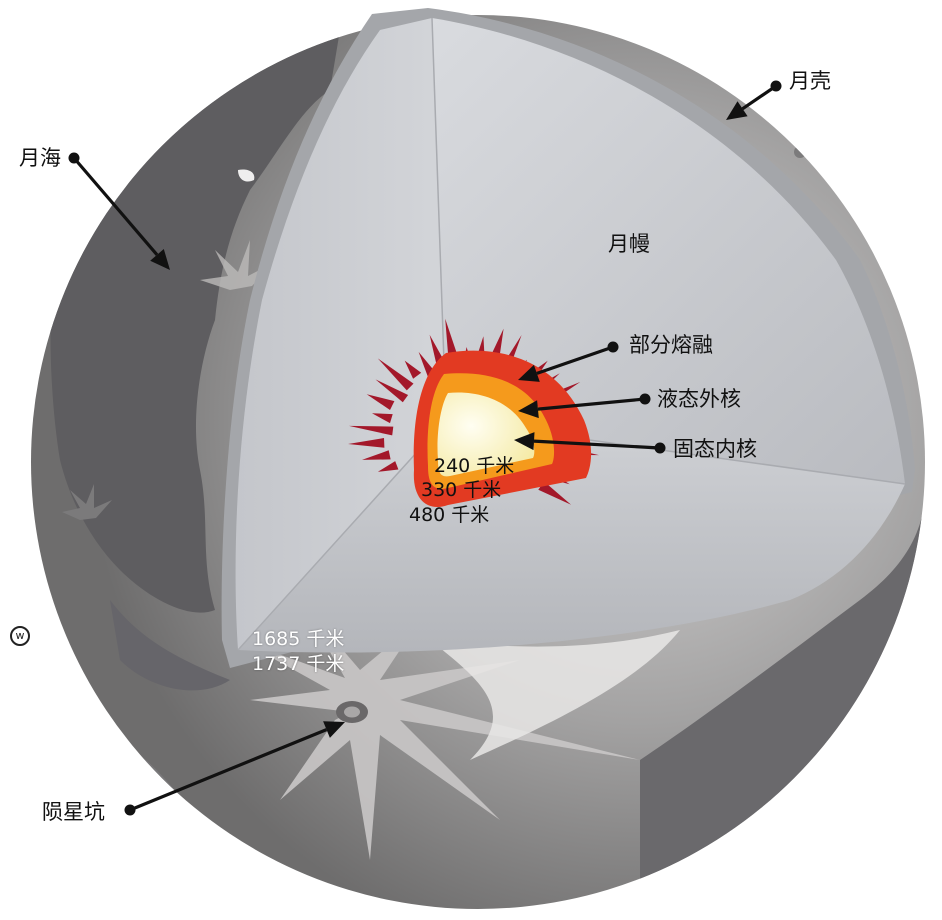 Image resolution: width=942 pixels, height=920 pixels. Describe the element at coordinates (461, 490) in the screenshot. I see `distance-outer-core: 330 千米` at that location.